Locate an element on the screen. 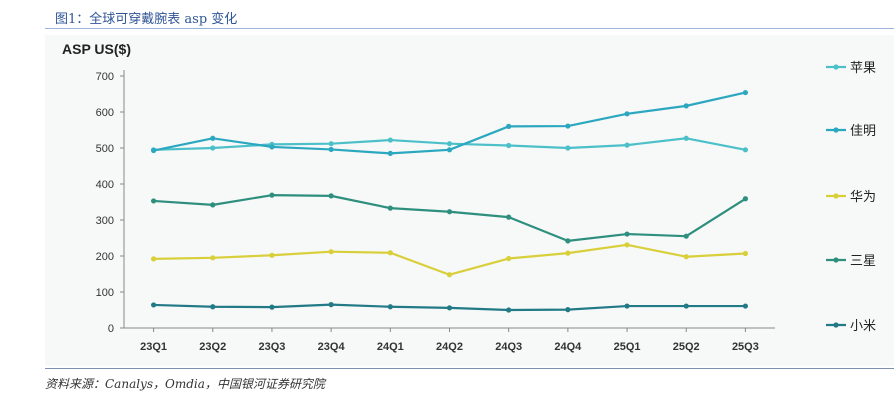 The width and height of the screenshot is (894, 401). legend-label: 小米 is located at coordinates (863, 325).